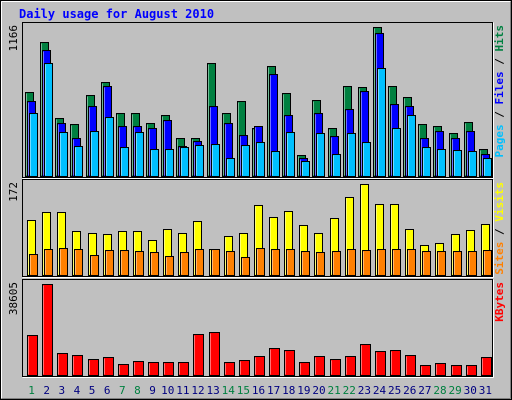  I want to click on bar-sites-day-18-fill, so click(290, 262).